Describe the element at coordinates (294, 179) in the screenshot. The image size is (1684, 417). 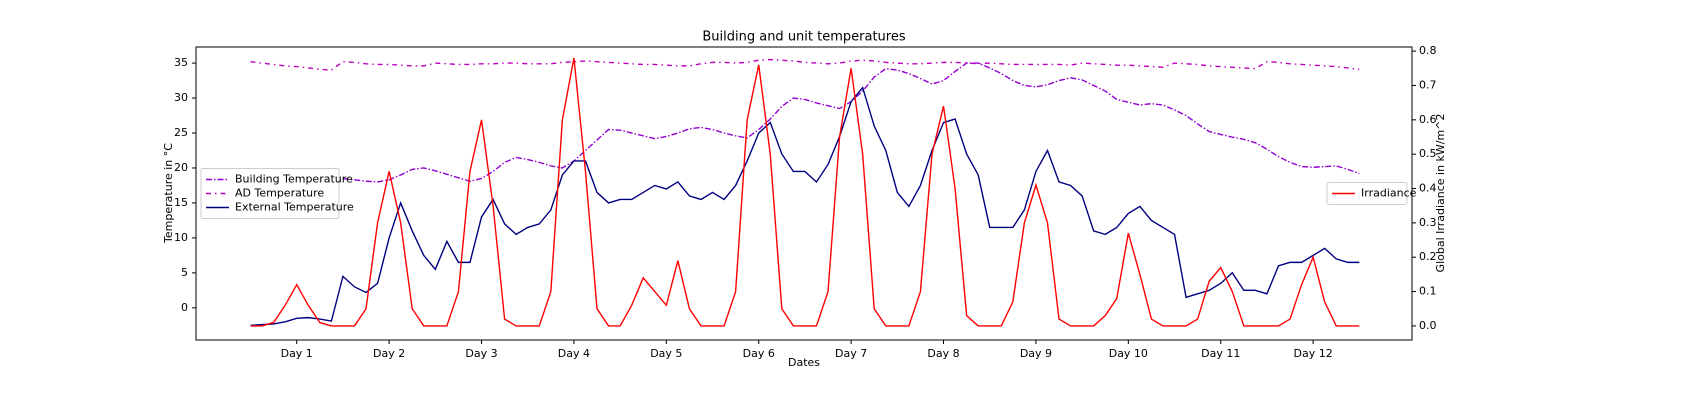
I see `legend-label: Building Temperature` at that location.